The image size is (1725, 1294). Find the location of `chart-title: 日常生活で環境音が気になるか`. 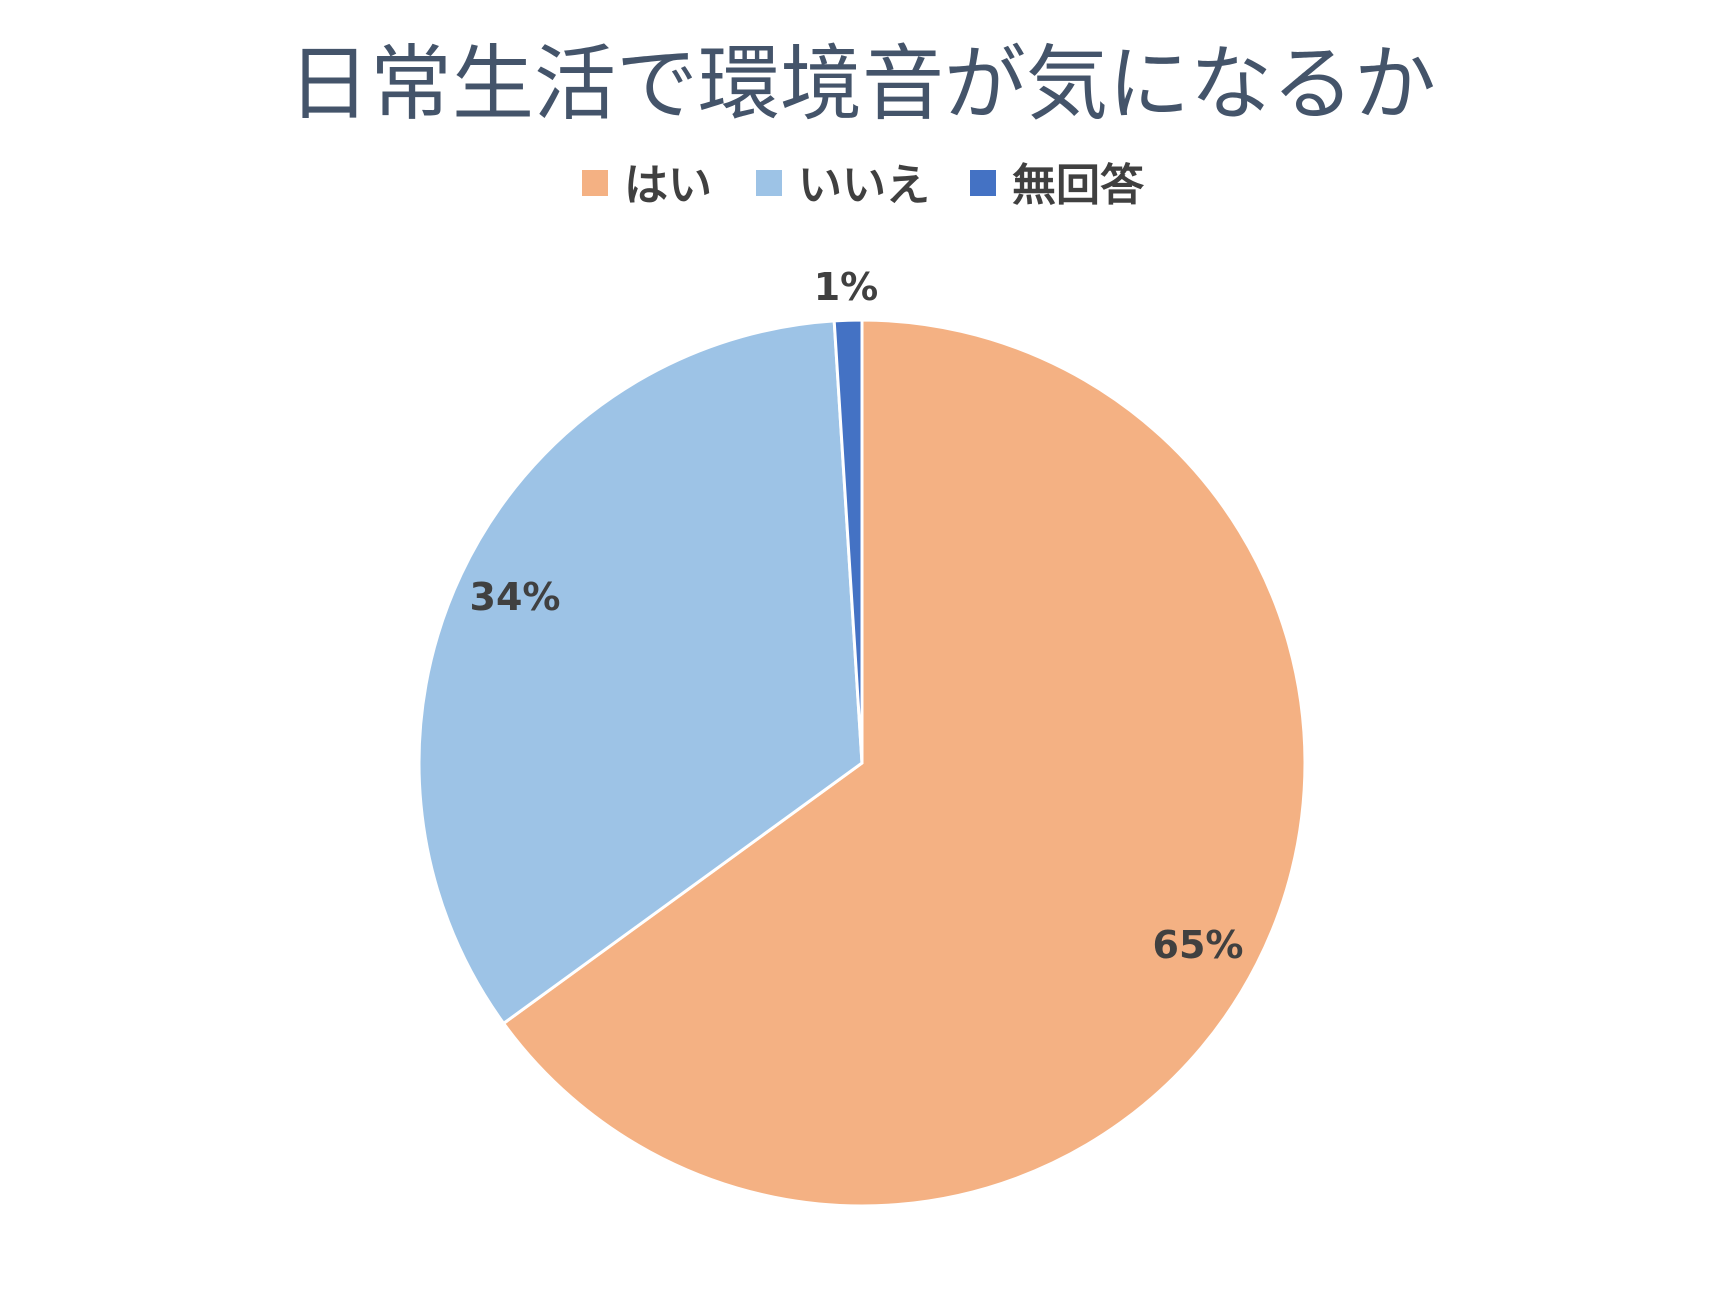

chart-title: 日常生活で環境音が気になるか is located at coordinates (862, 84).